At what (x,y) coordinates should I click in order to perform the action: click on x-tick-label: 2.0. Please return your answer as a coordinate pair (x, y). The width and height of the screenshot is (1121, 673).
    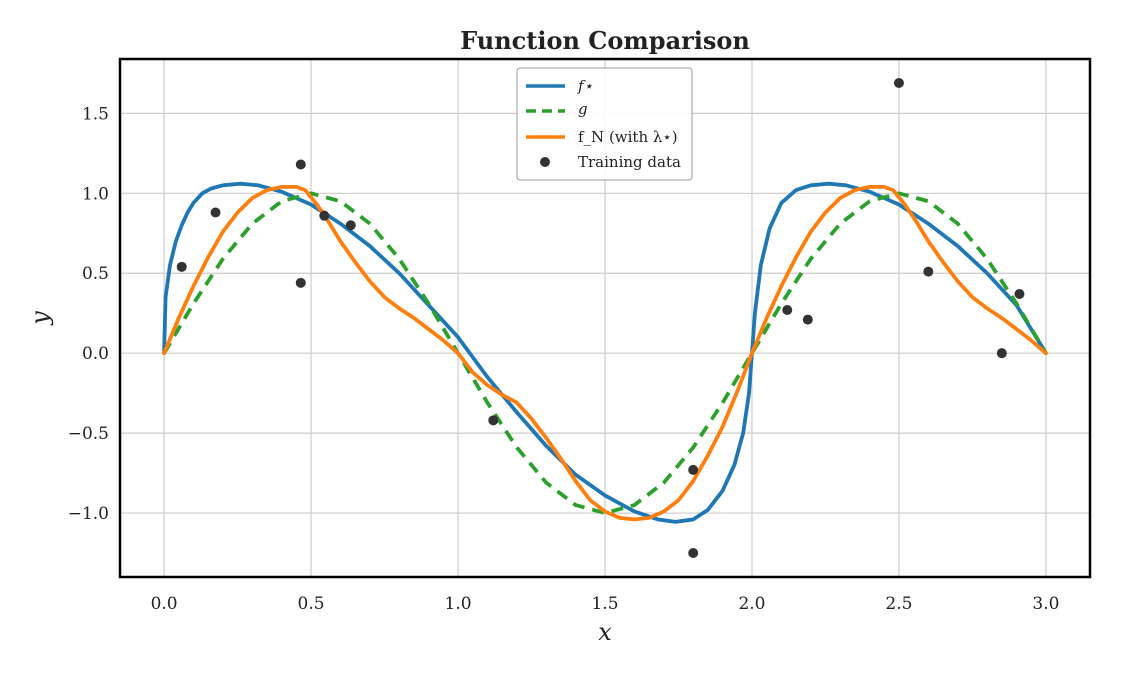
    Looking at the image, I should click on (751, 604).